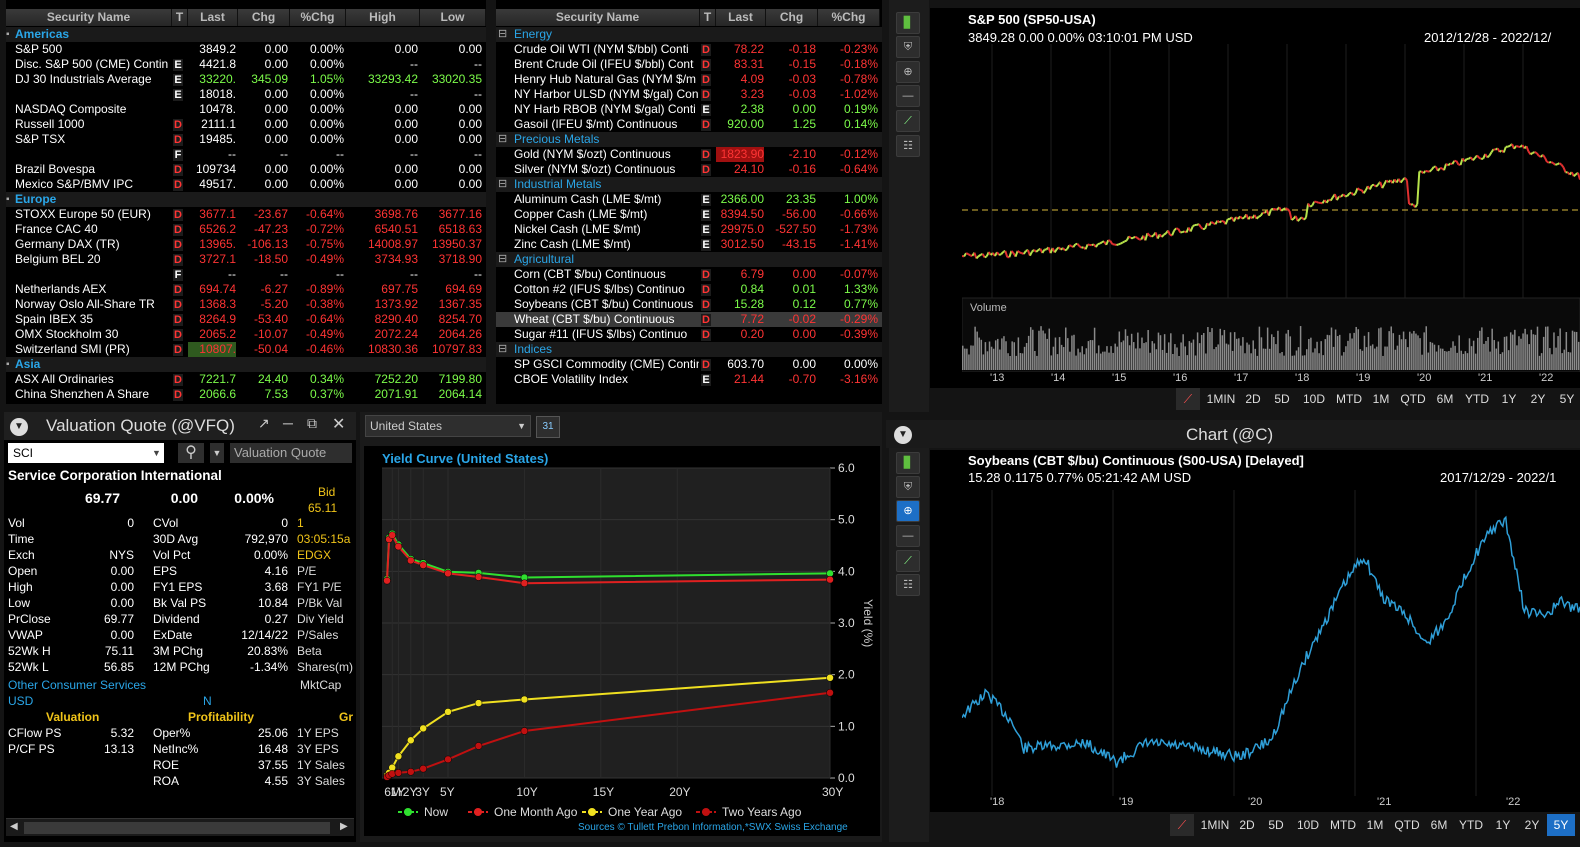 This screenshot has width=1580, height=847. Describe the element at coordinates (689, 259) in the screenshot. I see `section-row: ⊟ Agricultural` at that location.